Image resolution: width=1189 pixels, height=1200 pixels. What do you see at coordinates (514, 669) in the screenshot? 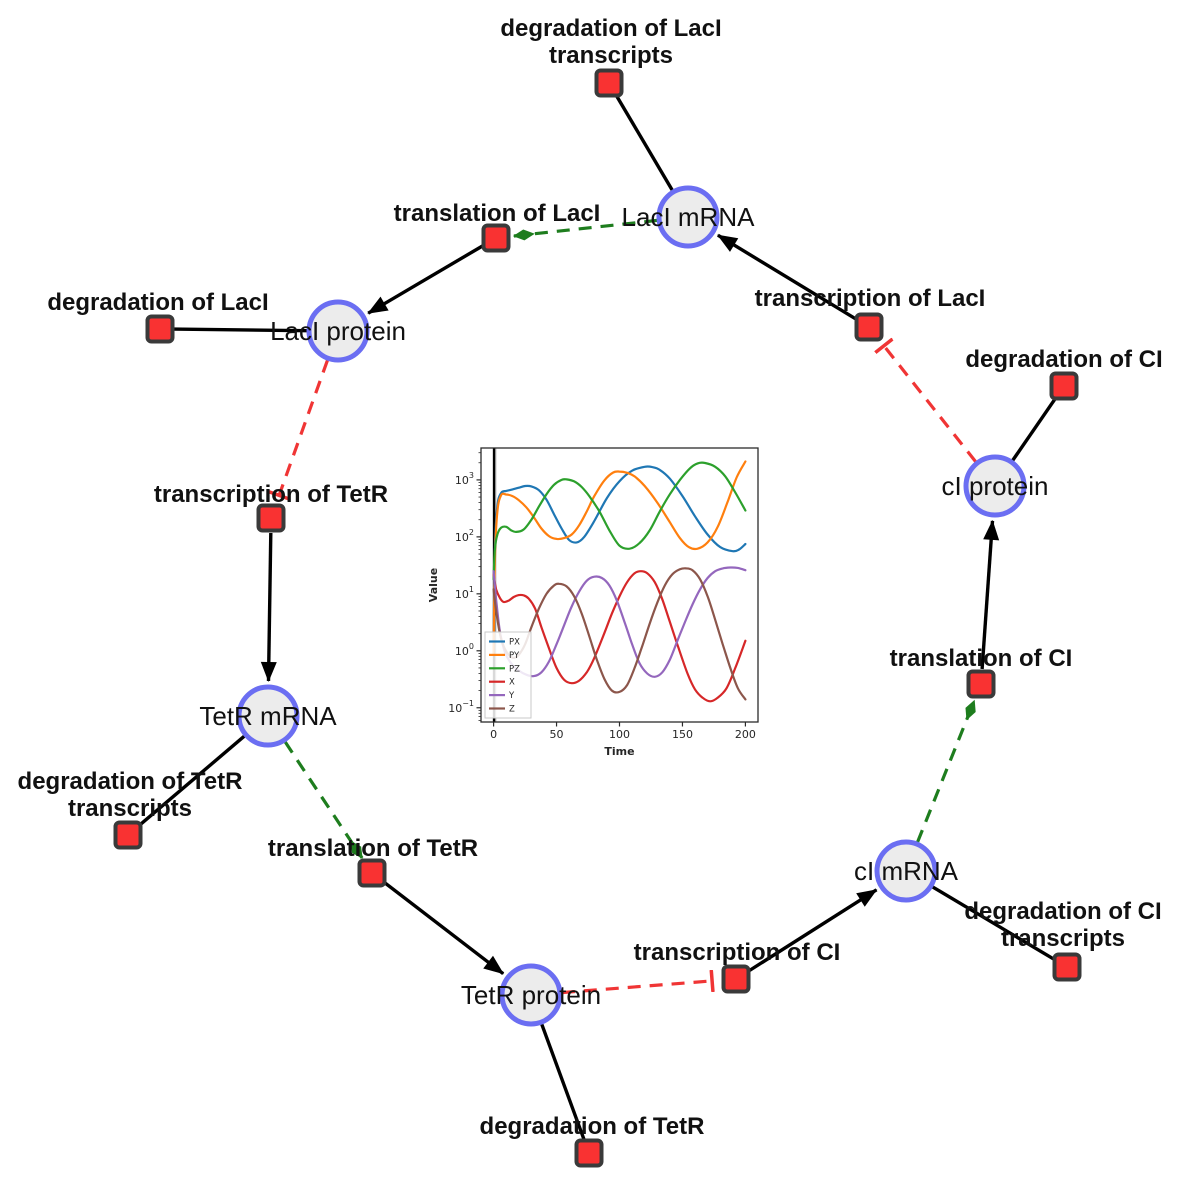
I see `legend-label-PZ: PZ` at bounding box center [514, 669].